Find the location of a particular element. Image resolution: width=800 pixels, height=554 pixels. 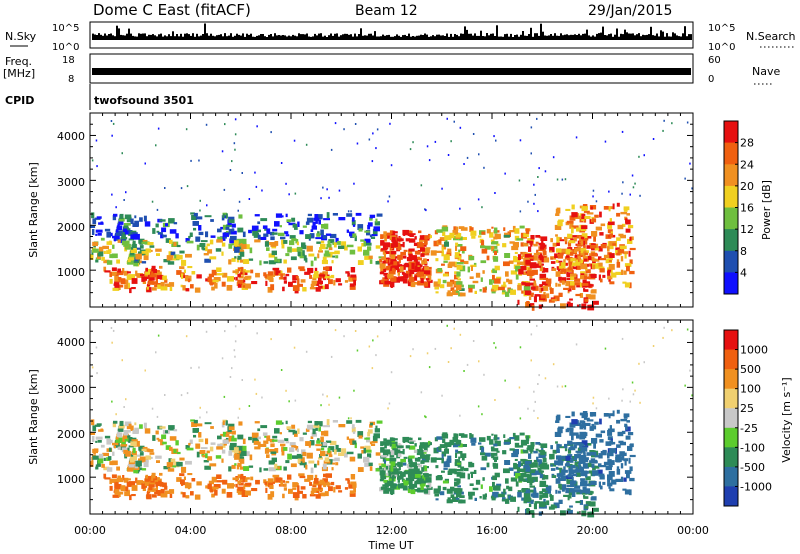

colorbar-tick-label: -100 is located at coordinates (752, 447).